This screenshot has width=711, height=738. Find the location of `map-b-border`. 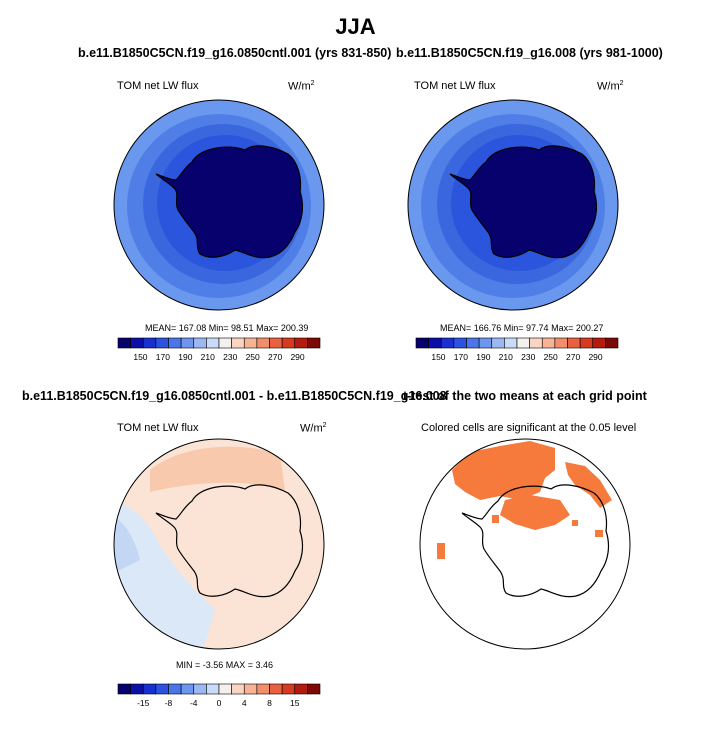

map-b-border is located at coordinates (513, 205).